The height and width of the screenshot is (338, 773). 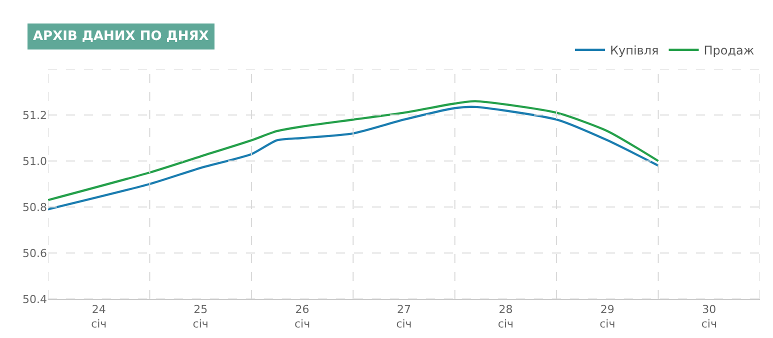 I want to click on legend-label: Продаж, so click(x=729, y=51).